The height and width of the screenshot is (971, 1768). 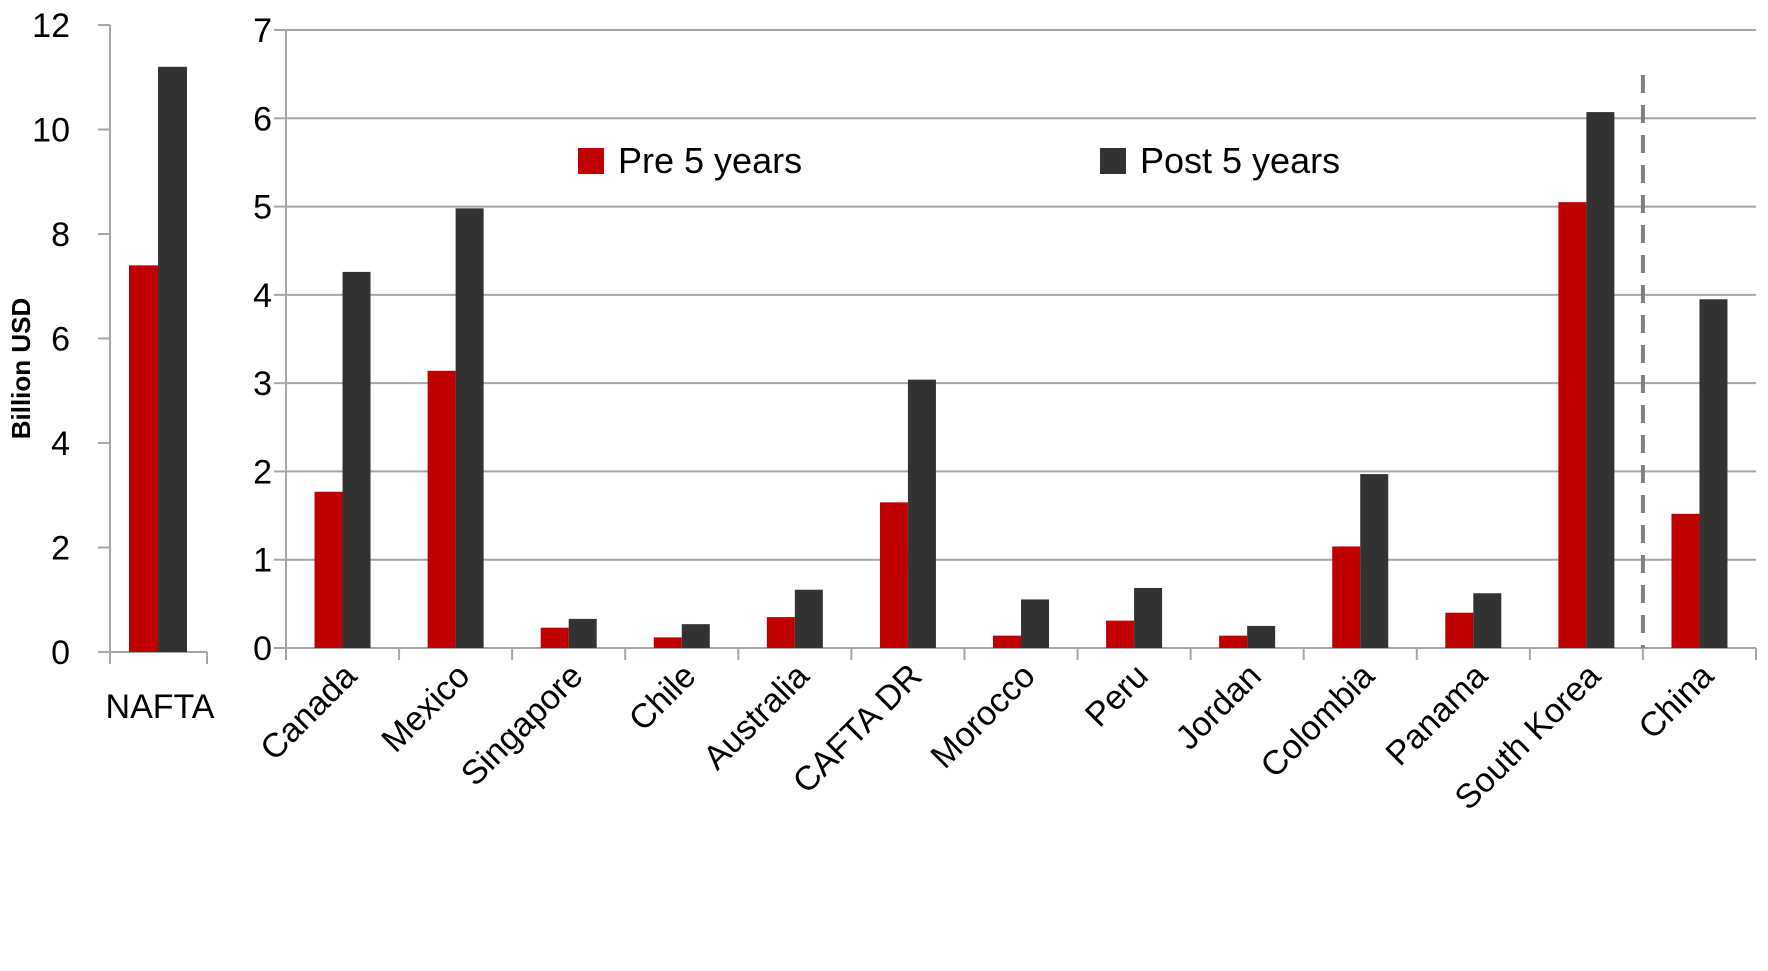 What do you see at coordinates (1113, 161) in the screenshot?
I see `legend-swatch-post` at bounding box center [1113, 161].